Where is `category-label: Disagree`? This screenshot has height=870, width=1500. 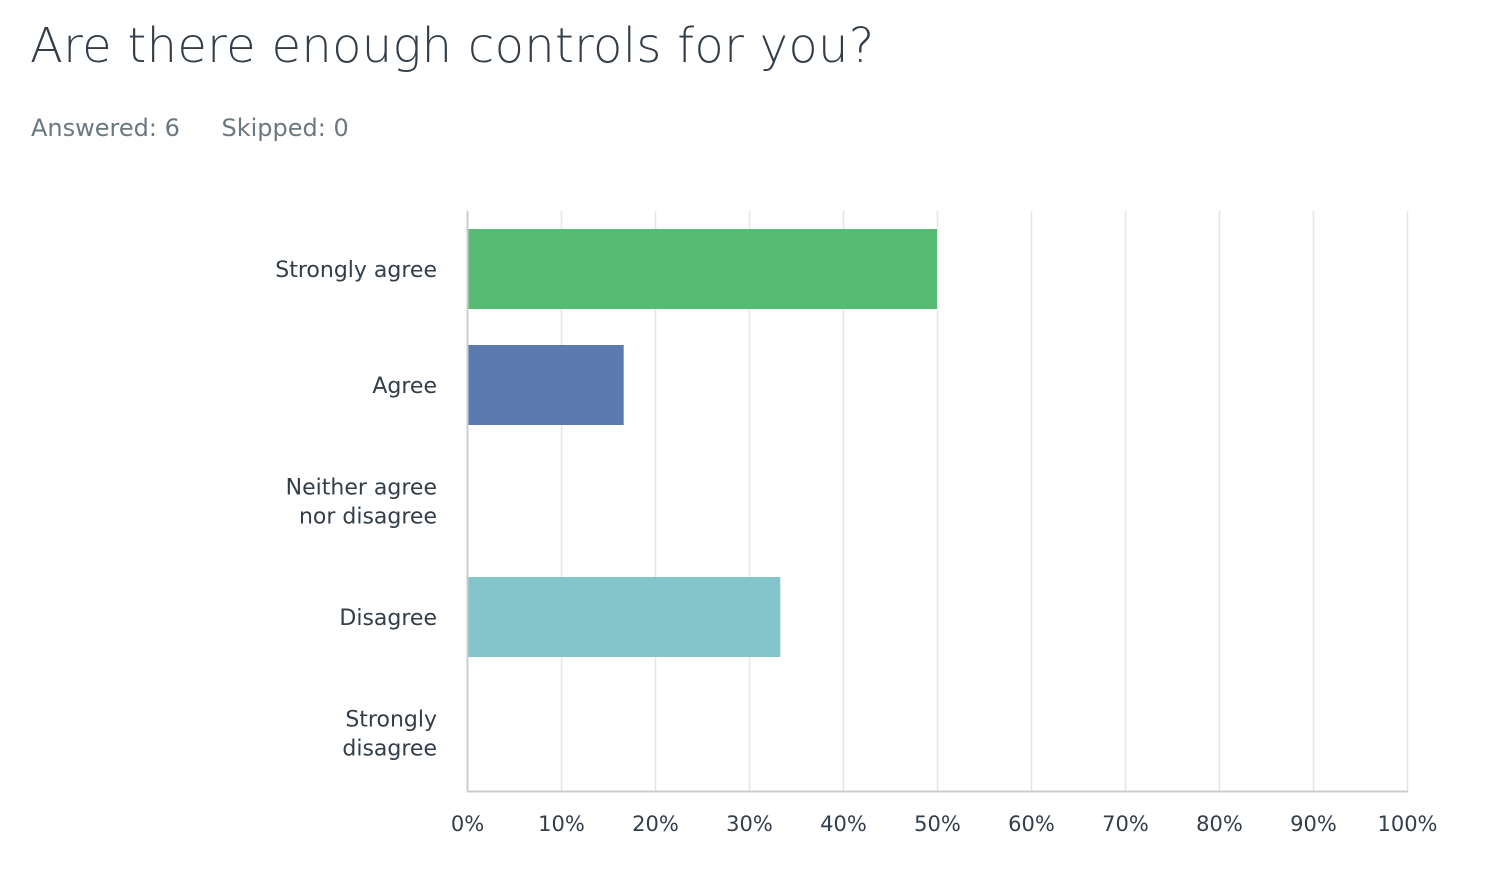
category-label: Disagree is located at coordinates (388, 618).